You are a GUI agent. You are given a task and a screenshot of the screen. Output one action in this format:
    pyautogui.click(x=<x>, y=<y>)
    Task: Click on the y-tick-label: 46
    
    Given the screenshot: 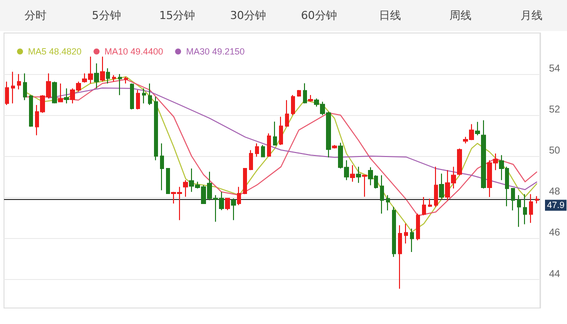 What is the action you would take?
    pyautogui.click(x=555, y=233)
    